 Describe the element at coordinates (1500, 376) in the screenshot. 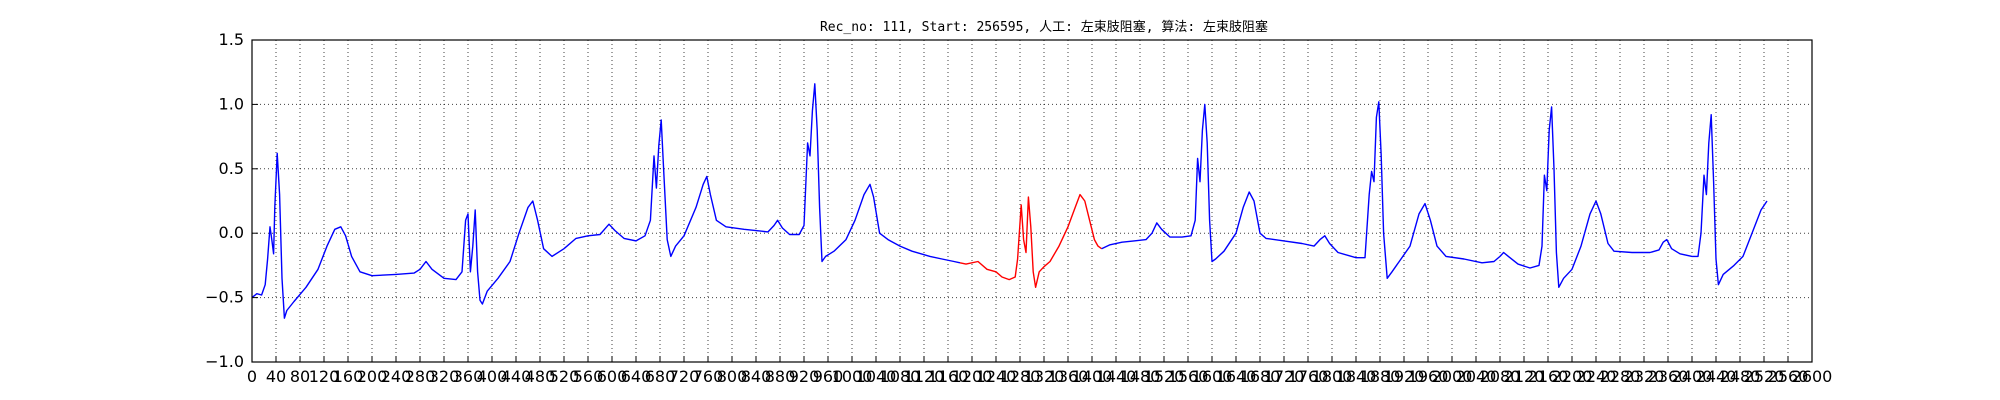

I see `x-tick-label: 2080` at that location.